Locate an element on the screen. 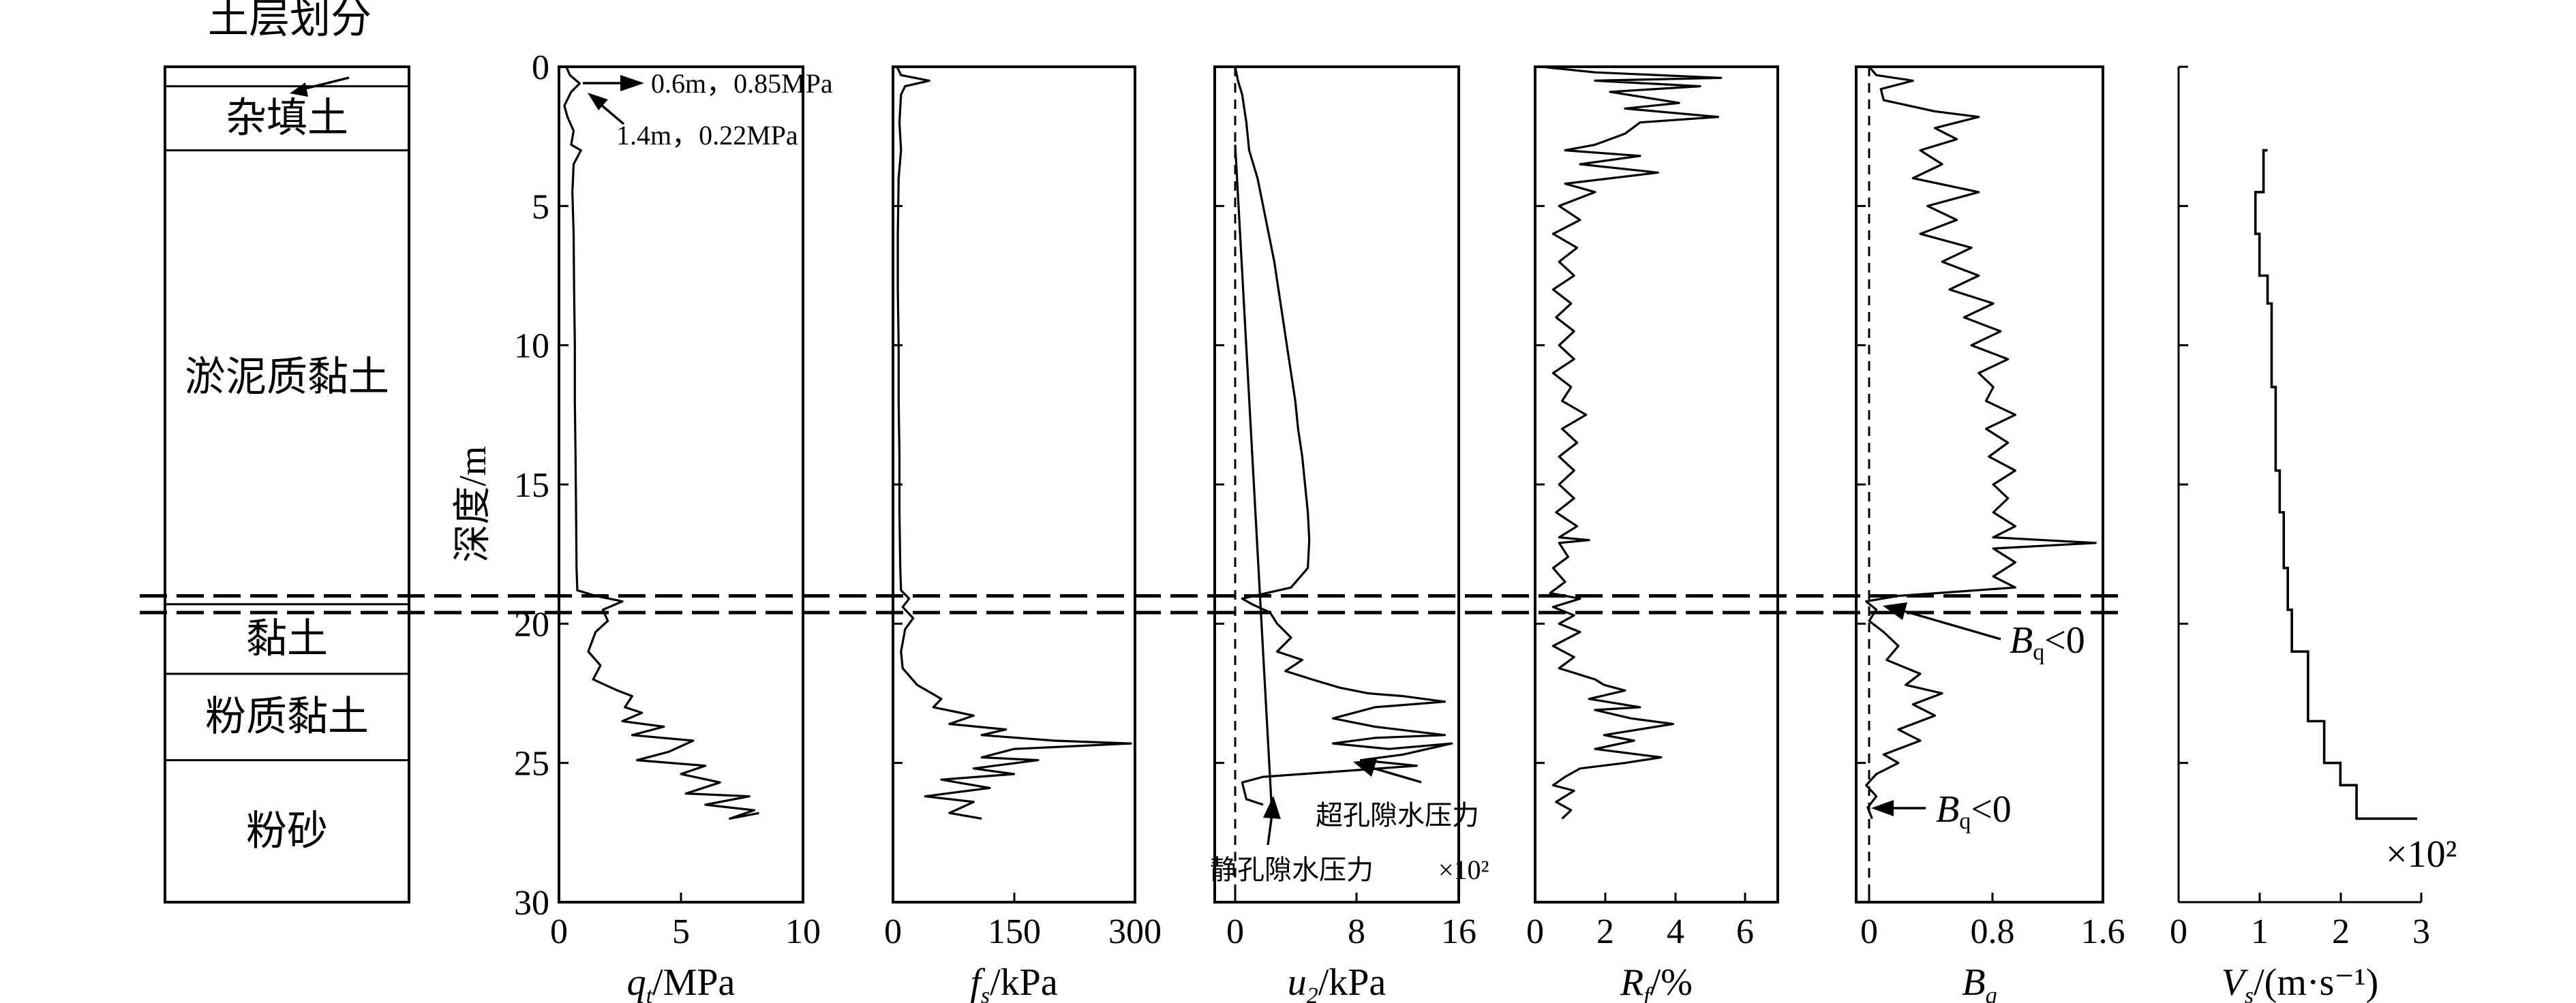 The width and height of the screenshot is (2576, 1003). x-tick-label: 5 is located at coordinates (681, 931).